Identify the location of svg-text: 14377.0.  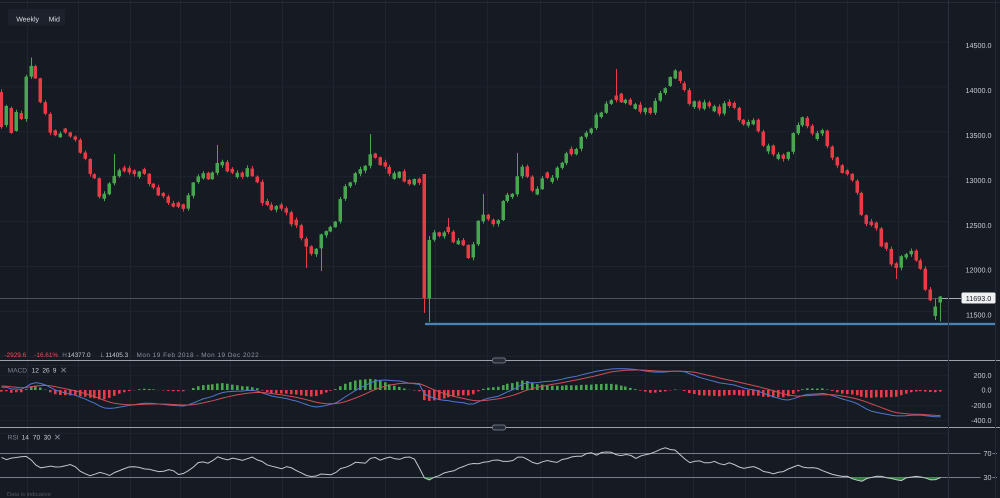
(80, 355).